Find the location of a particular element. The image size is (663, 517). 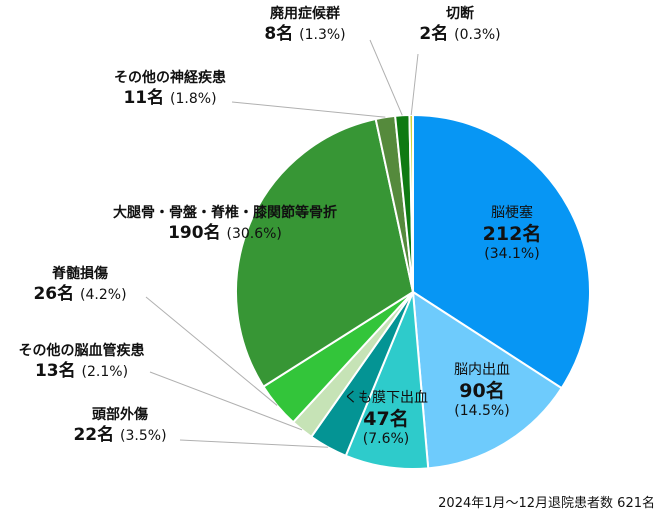

slice-value: 47名 is located at coordinates (386, 418).